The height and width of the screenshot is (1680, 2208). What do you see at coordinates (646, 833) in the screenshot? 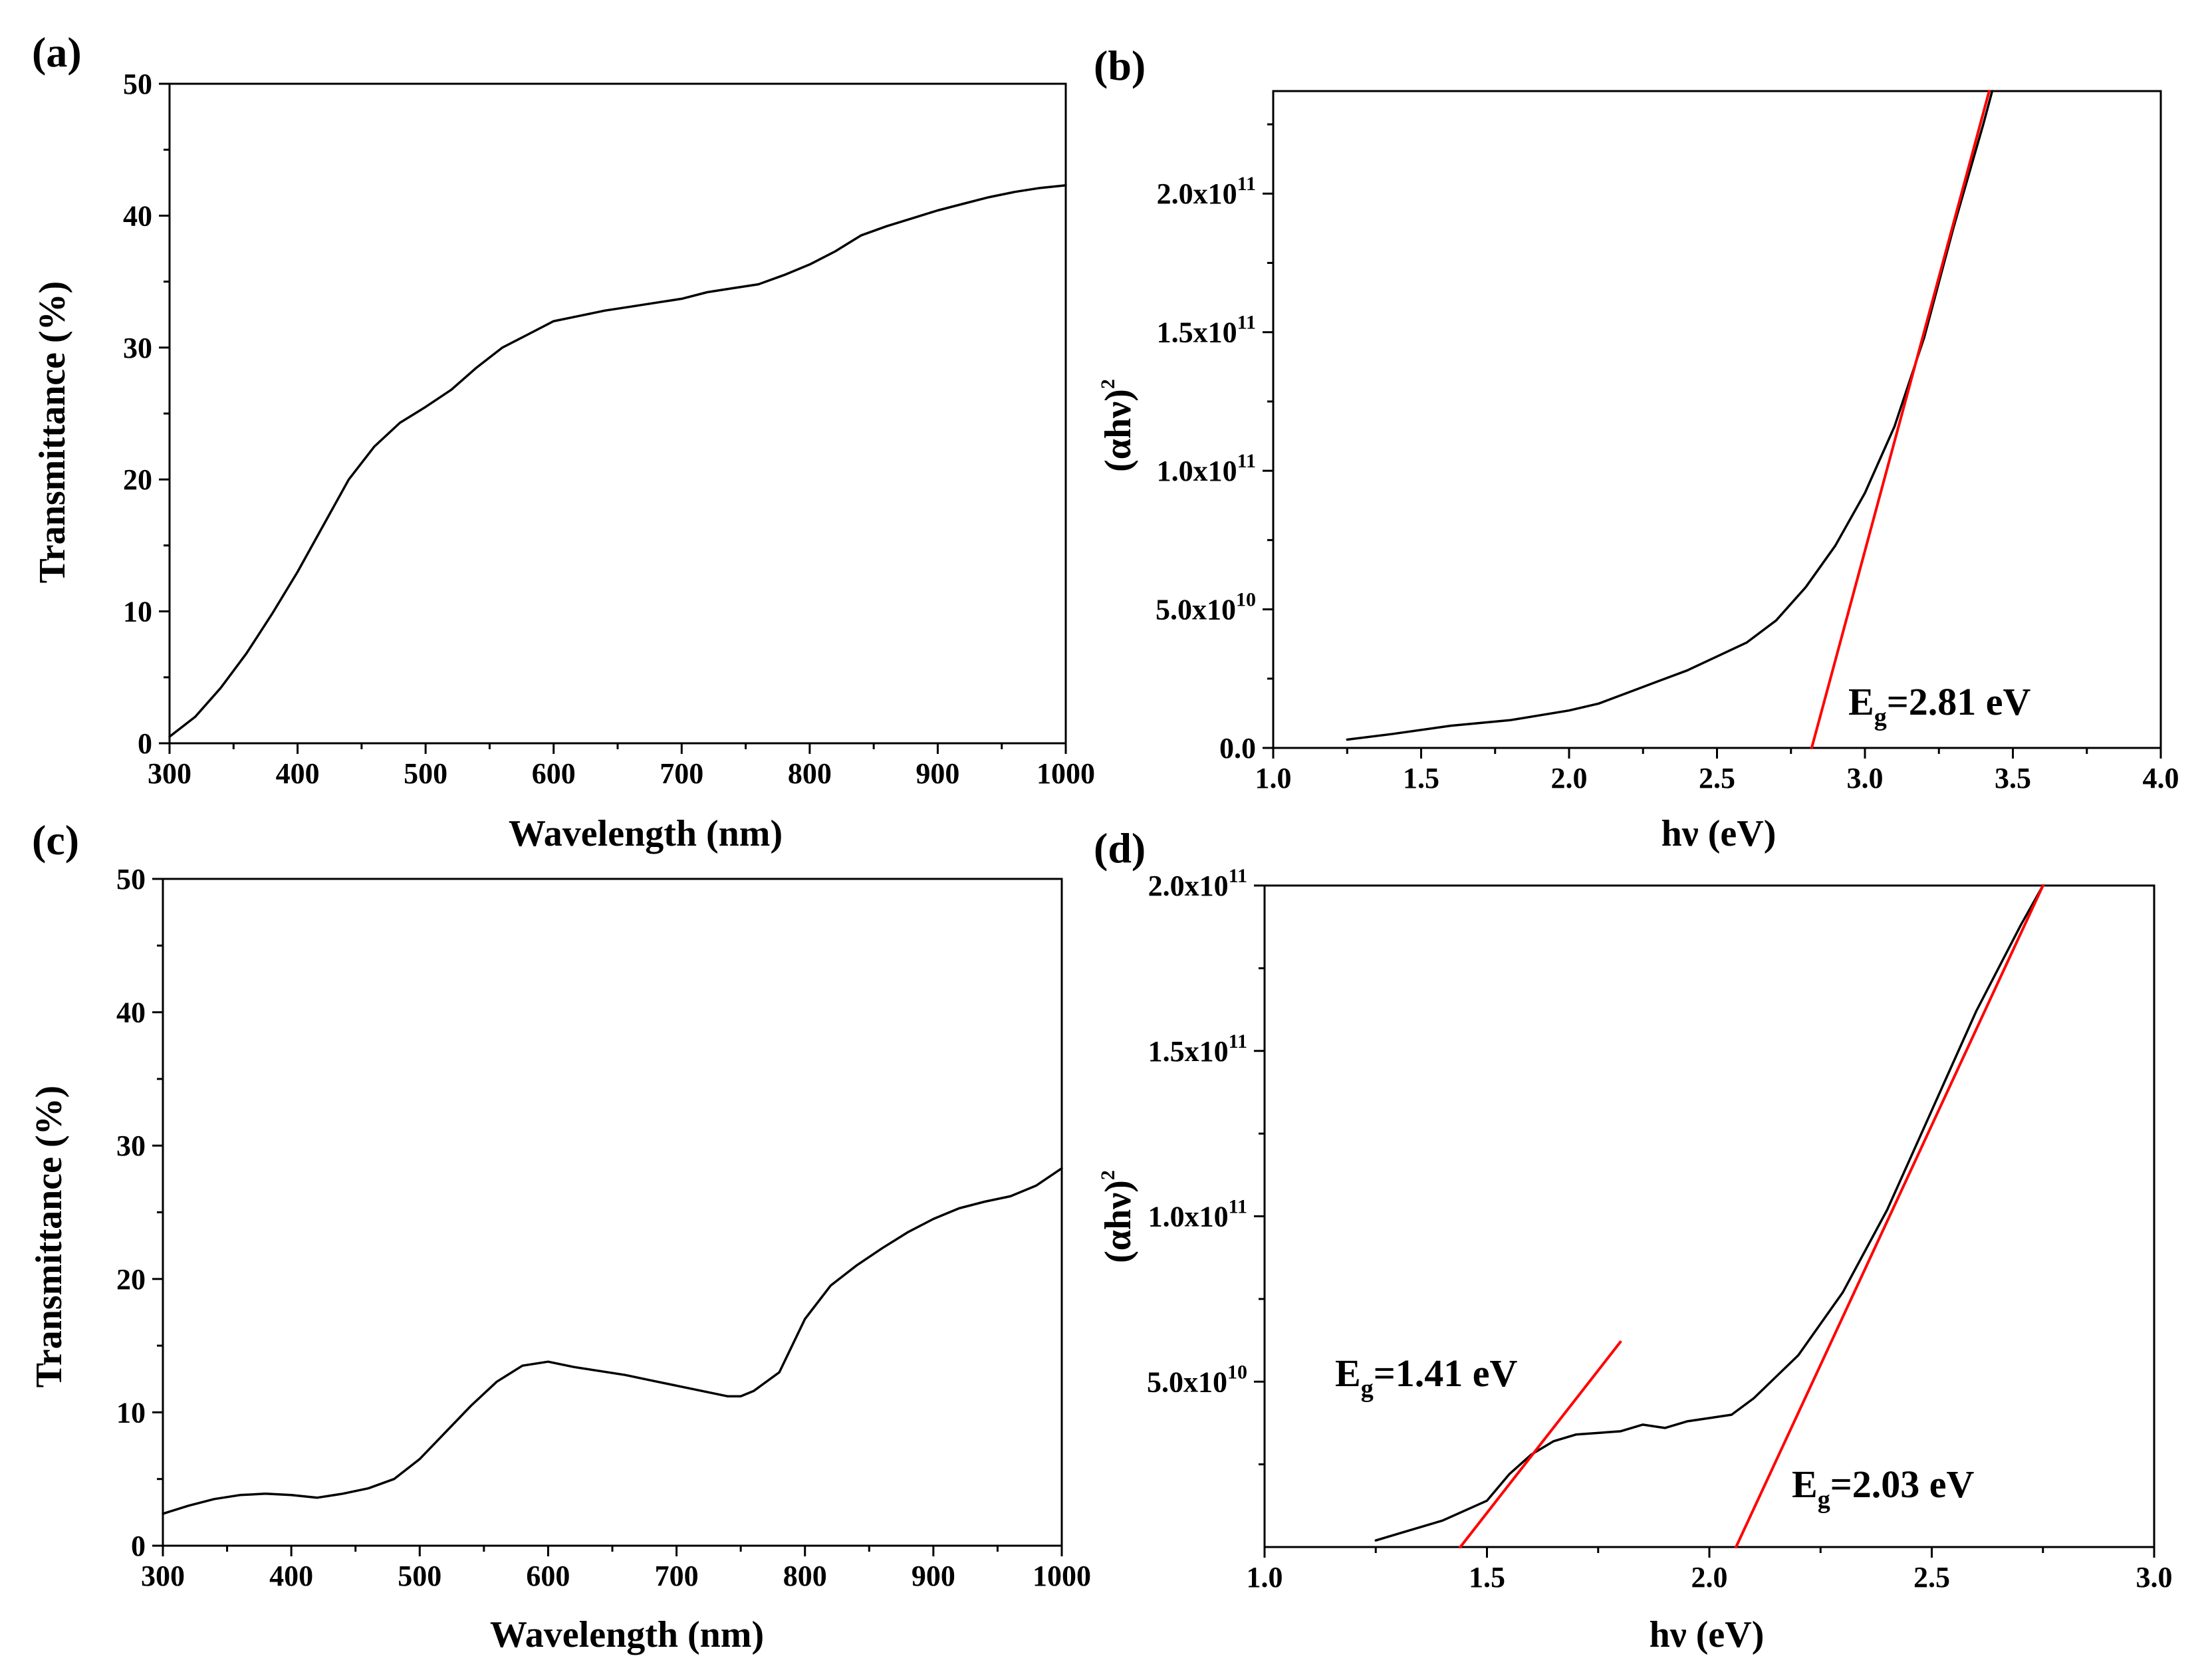
I see `panel-a-x-axis-title: Wavelength (nm)` at bounding box center [646, 833].